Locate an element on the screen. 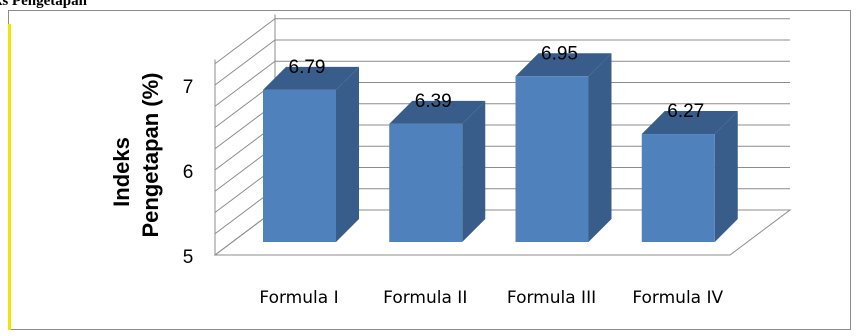  x-category-label: Formula III is located at coordinates (551, 298).